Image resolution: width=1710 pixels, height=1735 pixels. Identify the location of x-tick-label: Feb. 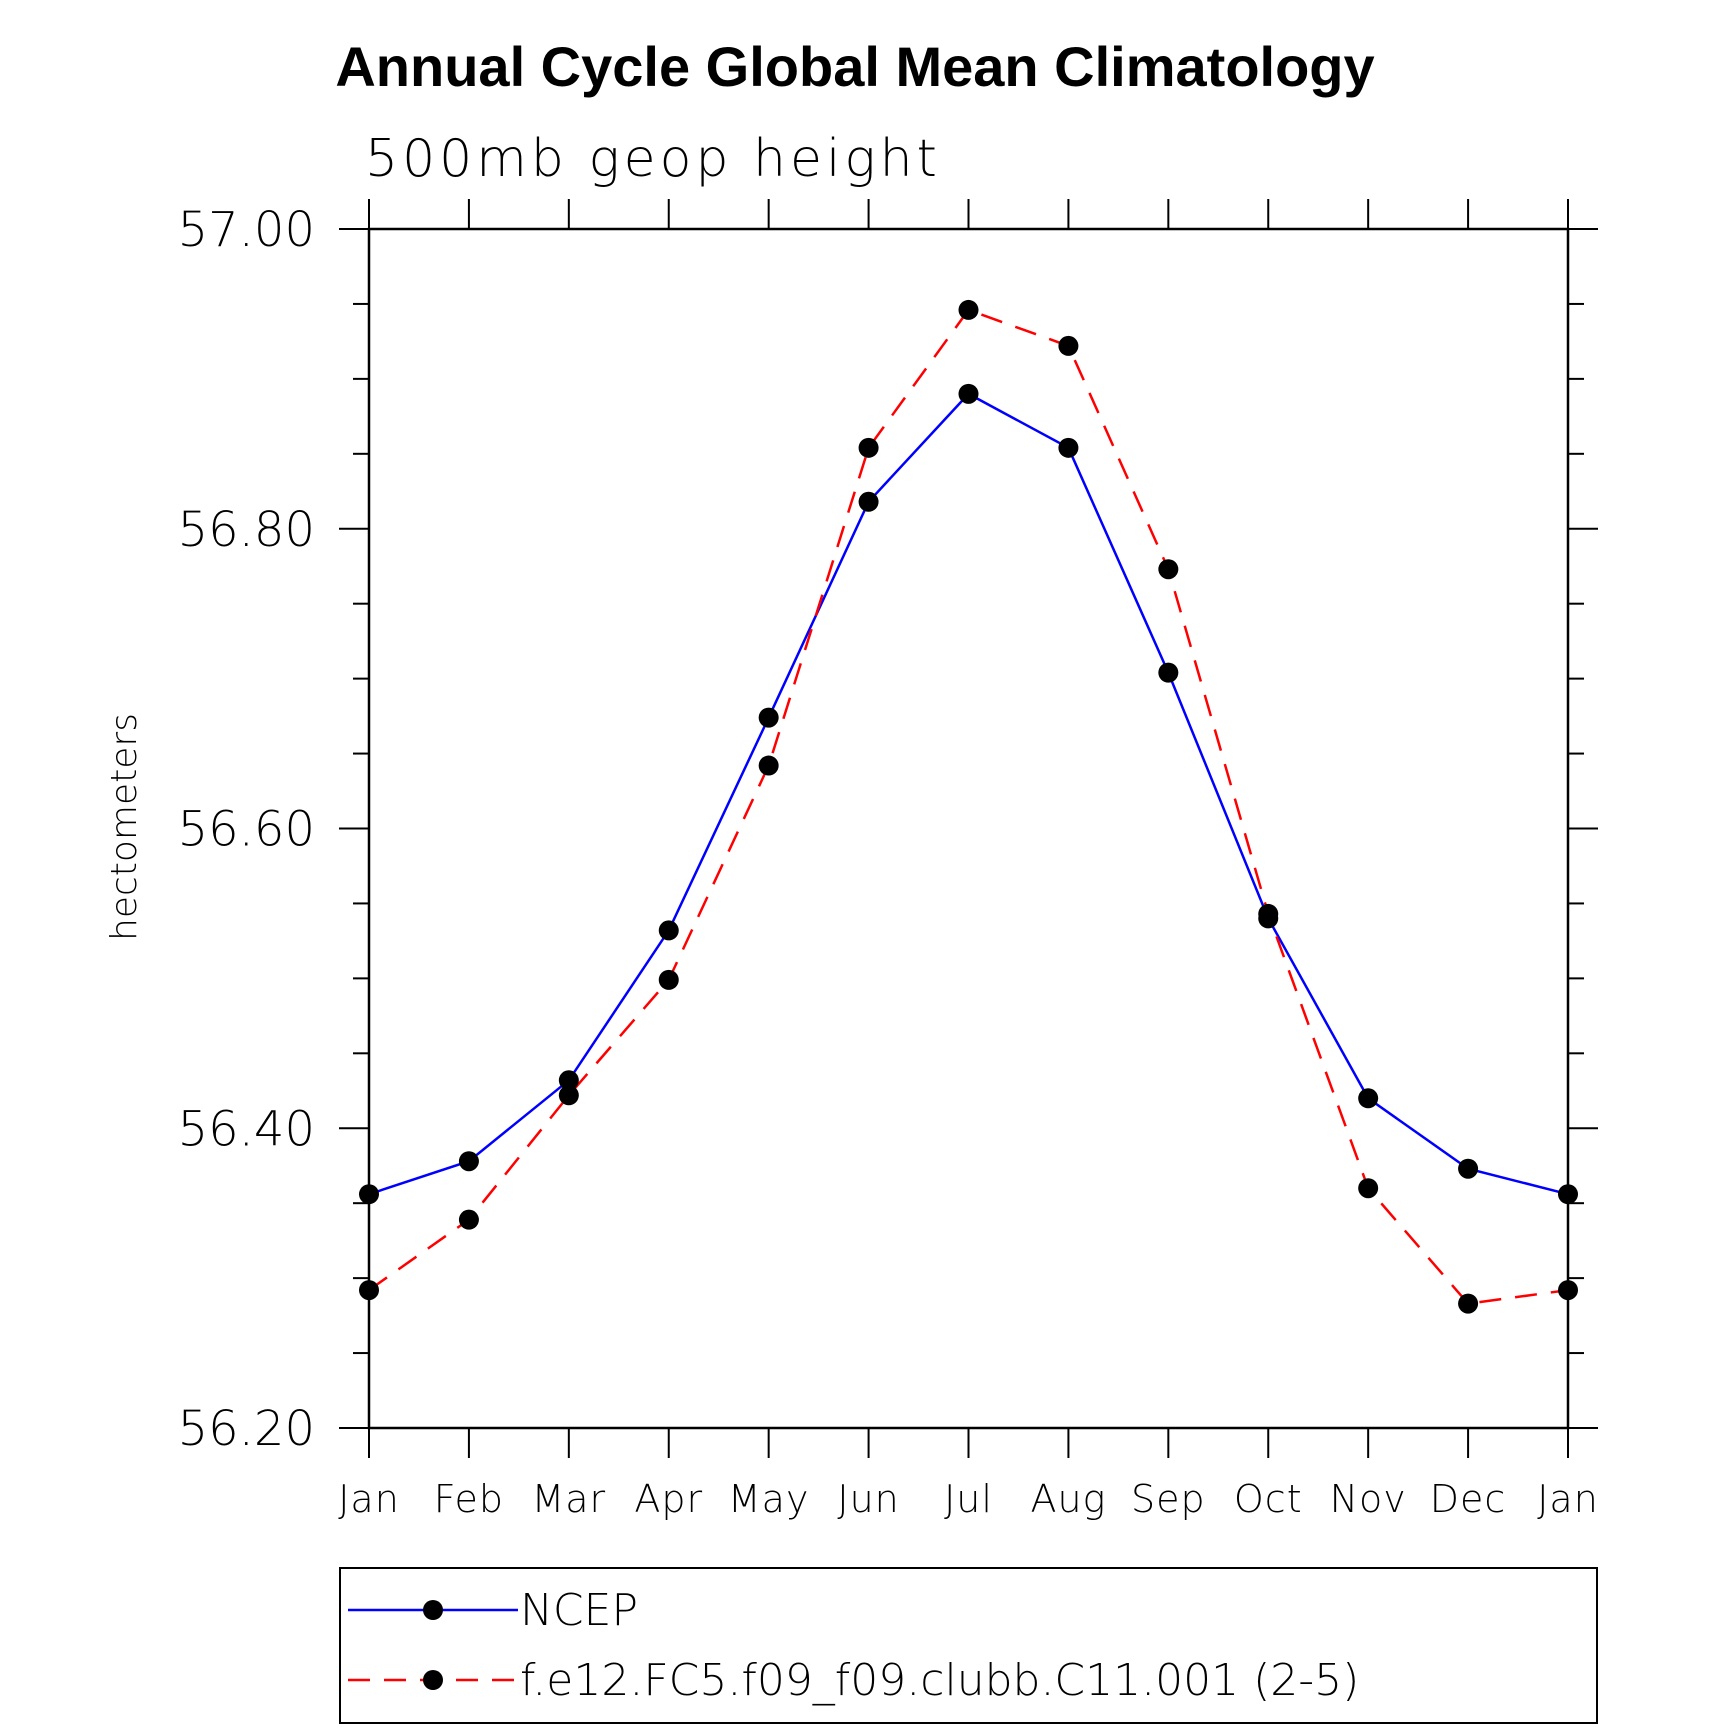
(469, 1499).